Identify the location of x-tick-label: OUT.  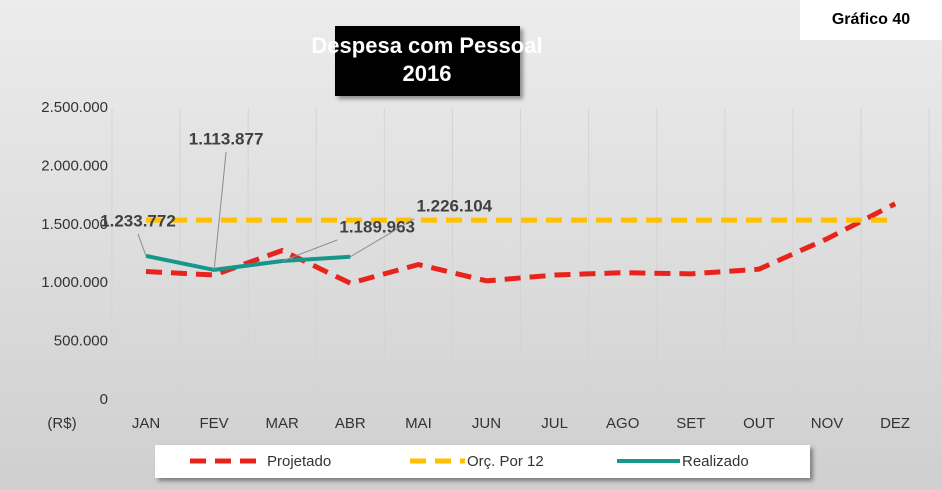
(759, 423).